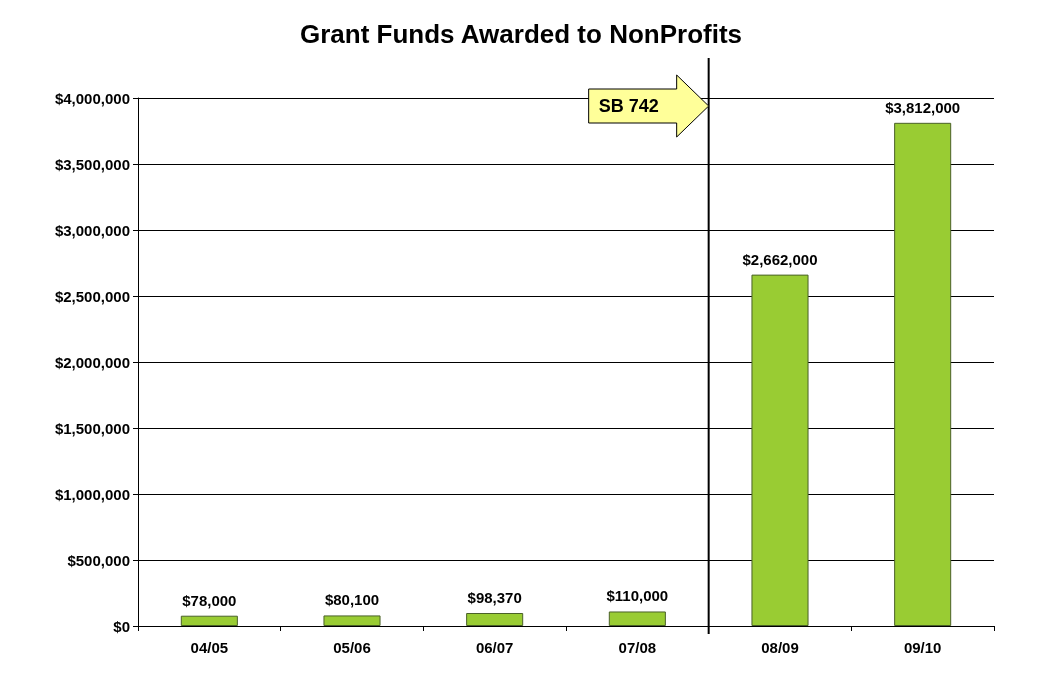  What do you see at coordinates (637, 647) in the screenshot?
I see `x-tick-label: 07/08` at bounding box center [637, 647].